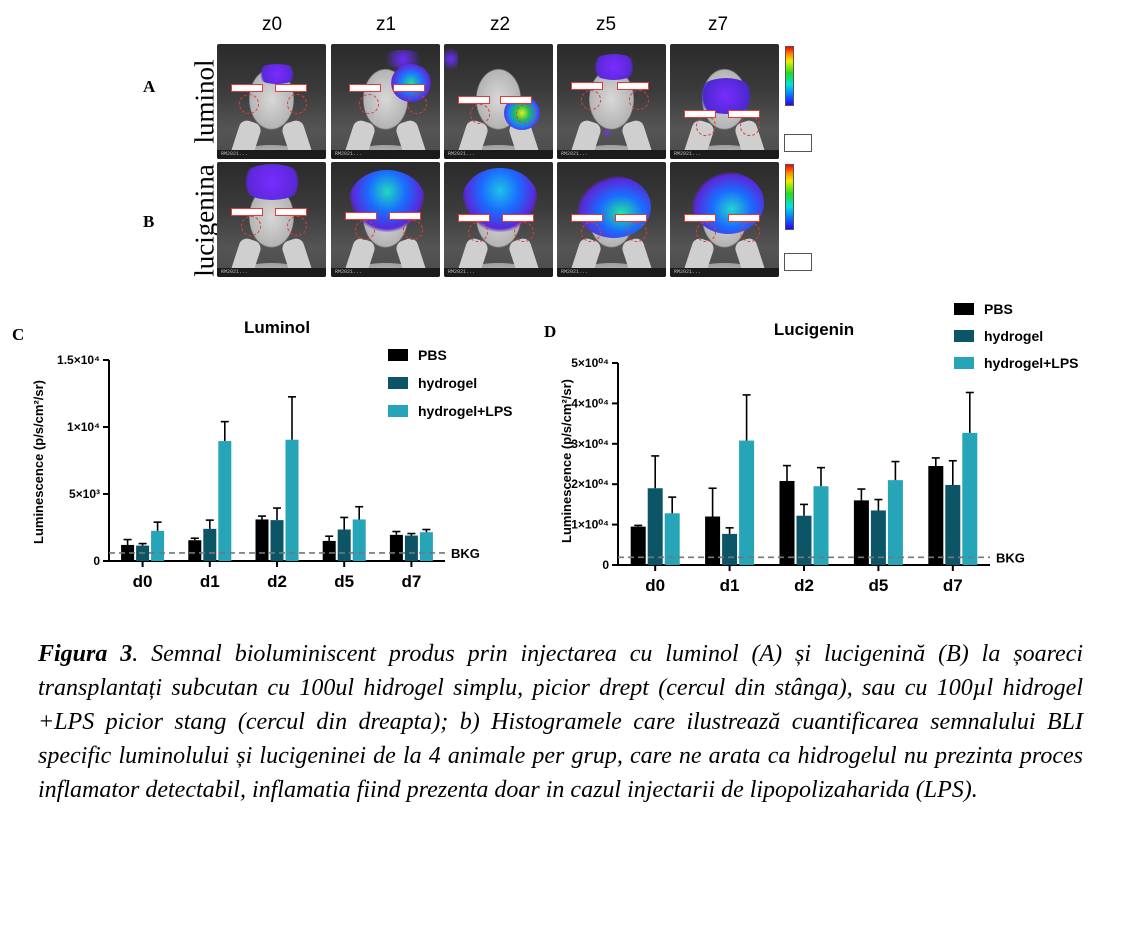 This screenshot has height=940, width=1121. I want to click on column-label-z2: z2, so click(500, 24).